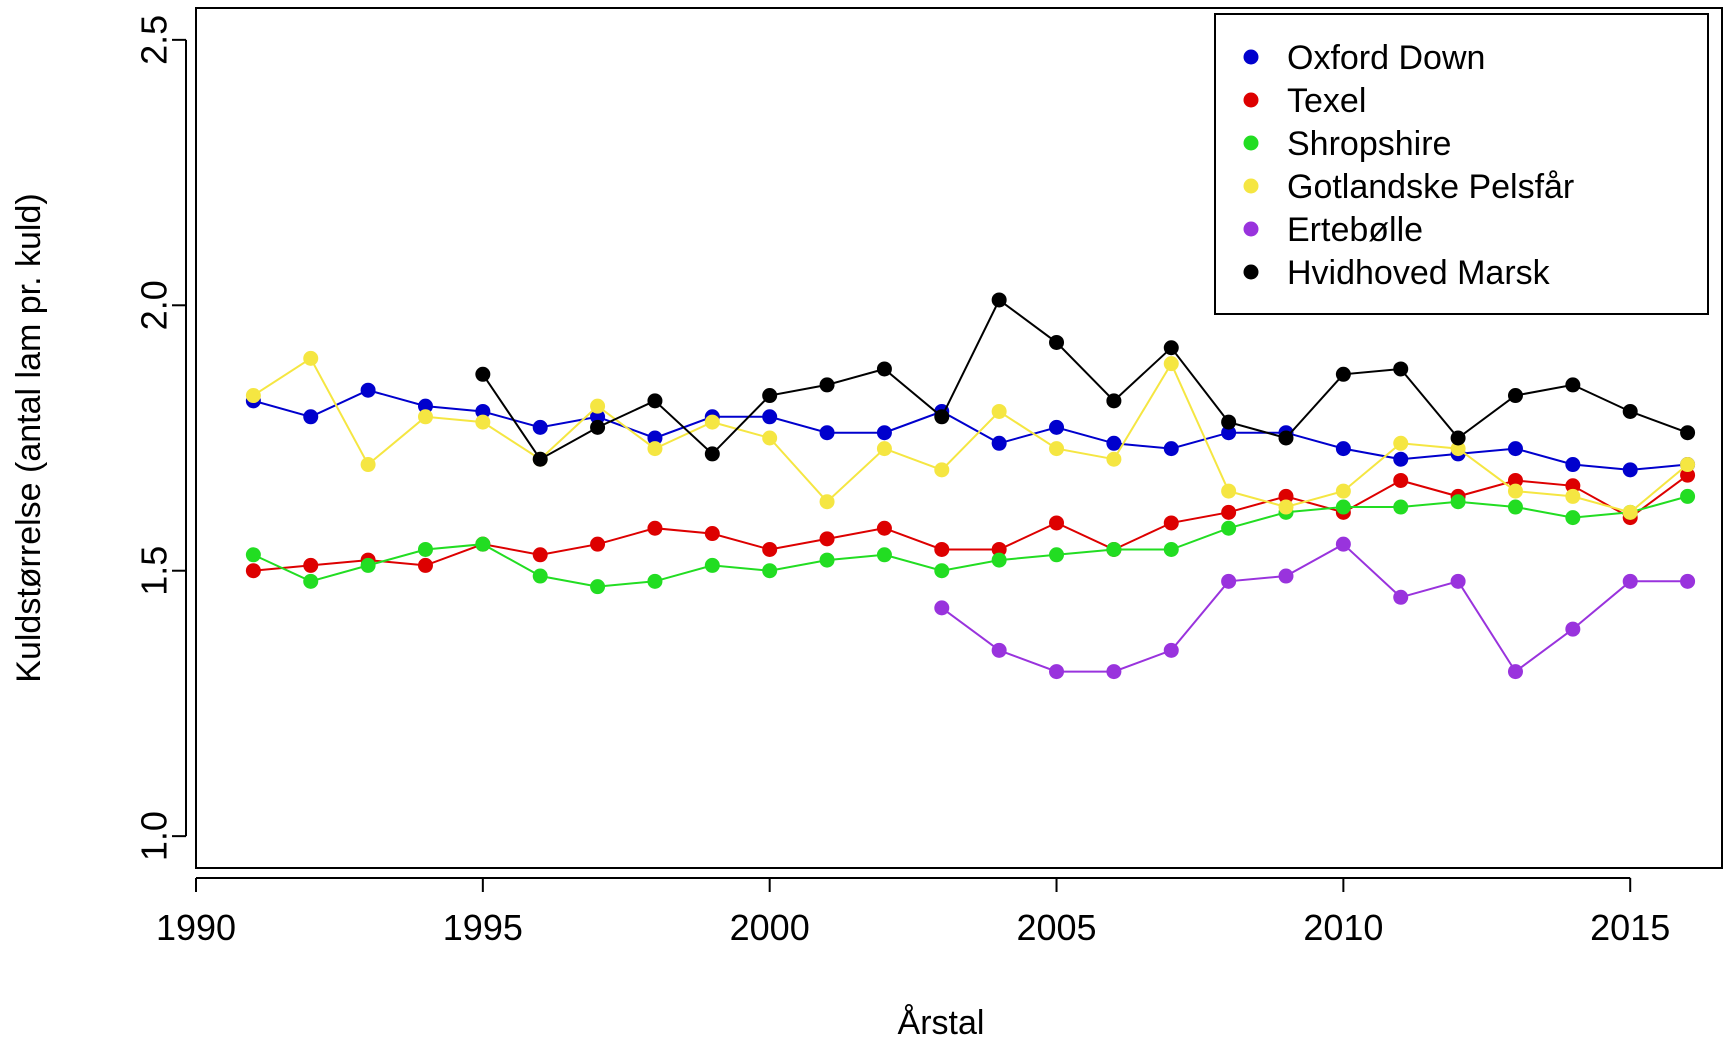  What do you see at coordinates (196, 927) in the screenshot?
I see `x-tick-label: 1990` at bounding box center [196, 927].